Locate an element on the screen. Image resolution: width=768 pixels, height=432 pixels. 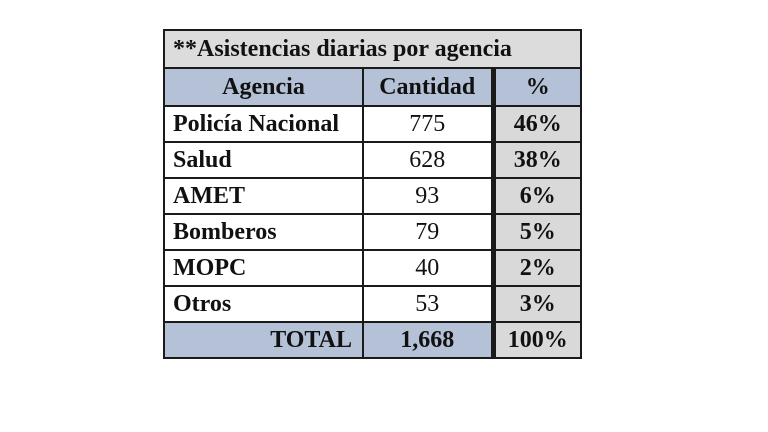
percent-cell: 3% is located at coordinates (536, 304).